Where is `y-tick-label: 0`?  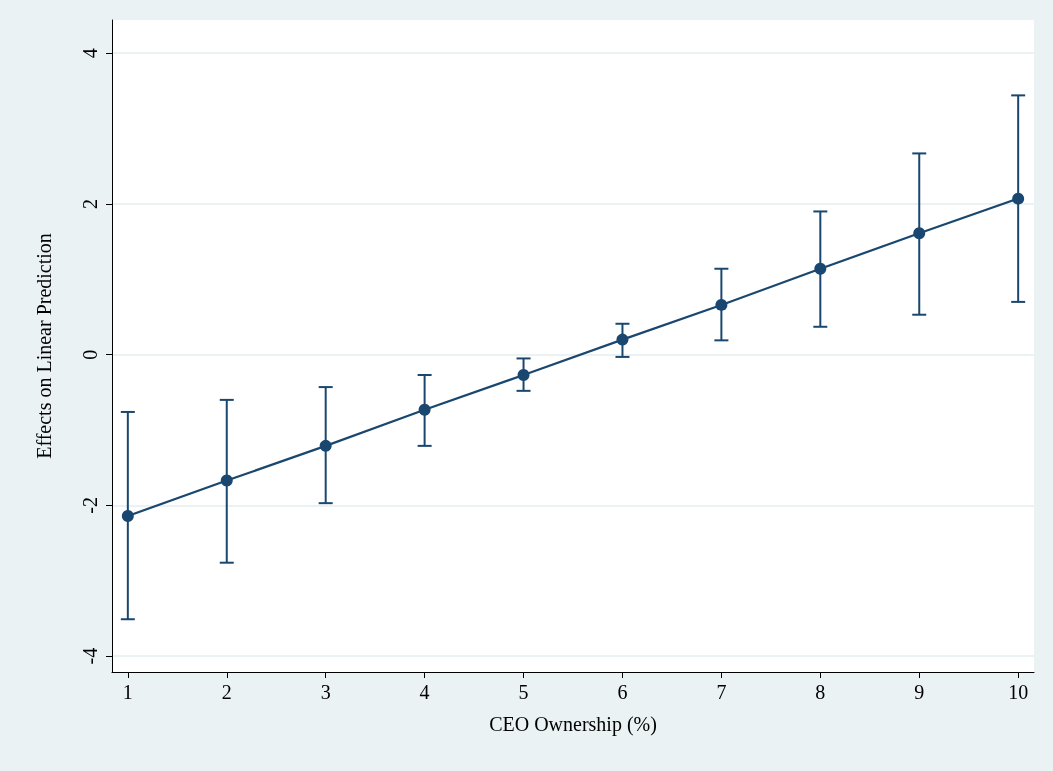
y-tick-label: 0 is located at coordinates (90, 354).